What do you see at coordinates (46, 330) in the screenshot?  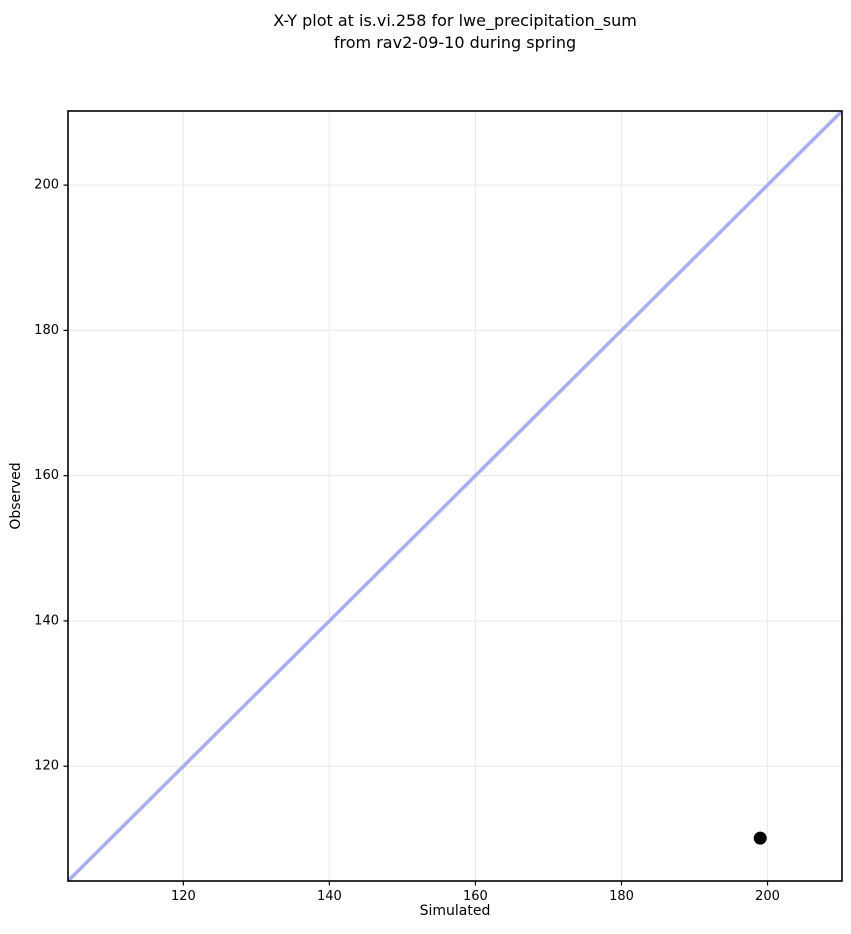 I see `y-tick-label: 180` at bounding box center [46, 330].